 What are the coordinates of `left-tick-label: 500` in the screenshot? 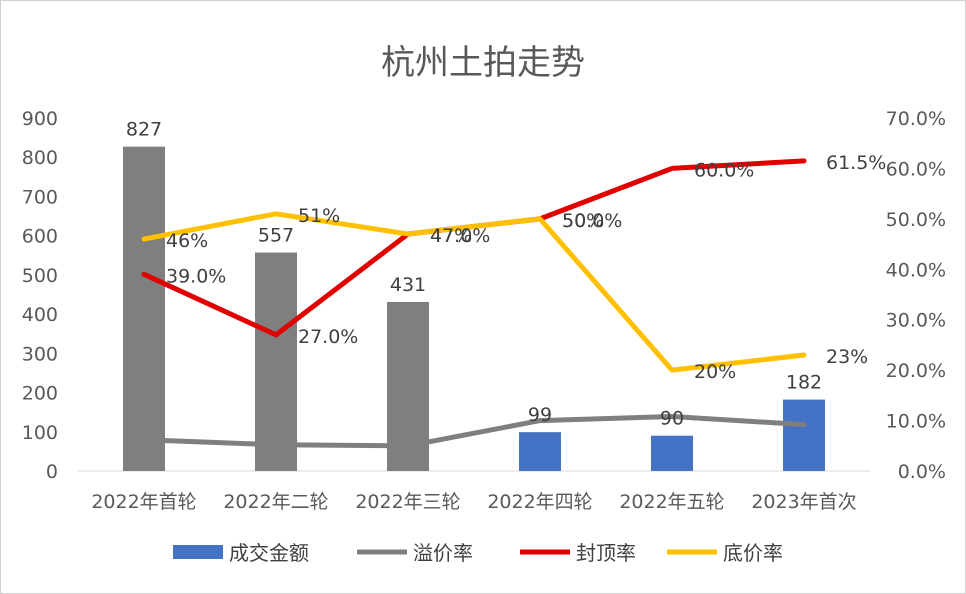 It's located at (40, 276).